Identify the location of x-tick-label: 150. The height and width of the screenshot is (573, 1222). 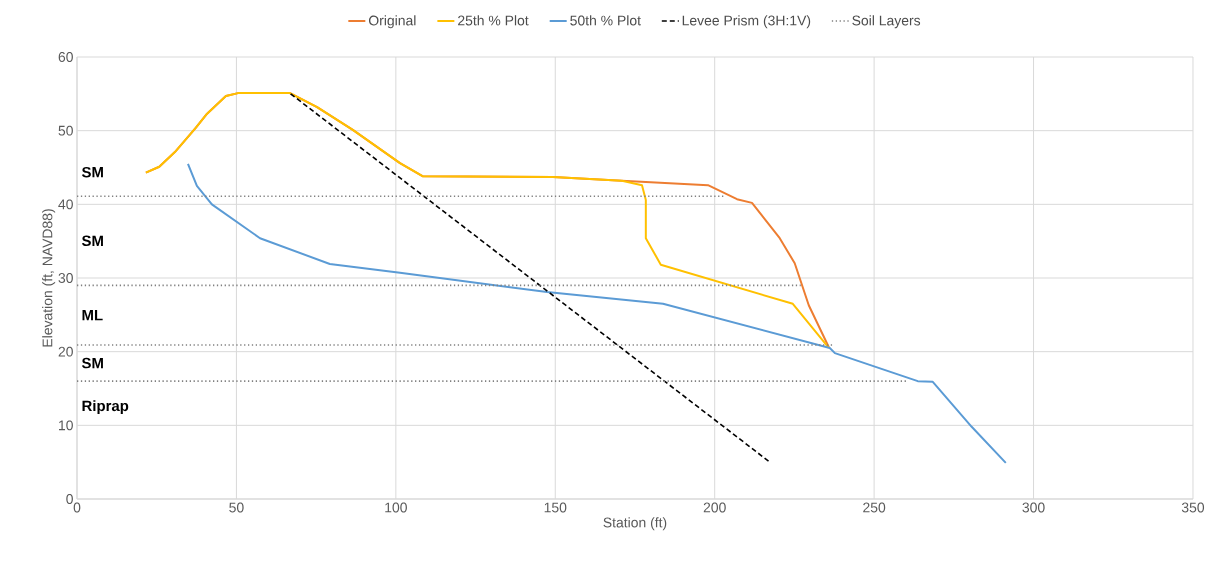
(555, 507).